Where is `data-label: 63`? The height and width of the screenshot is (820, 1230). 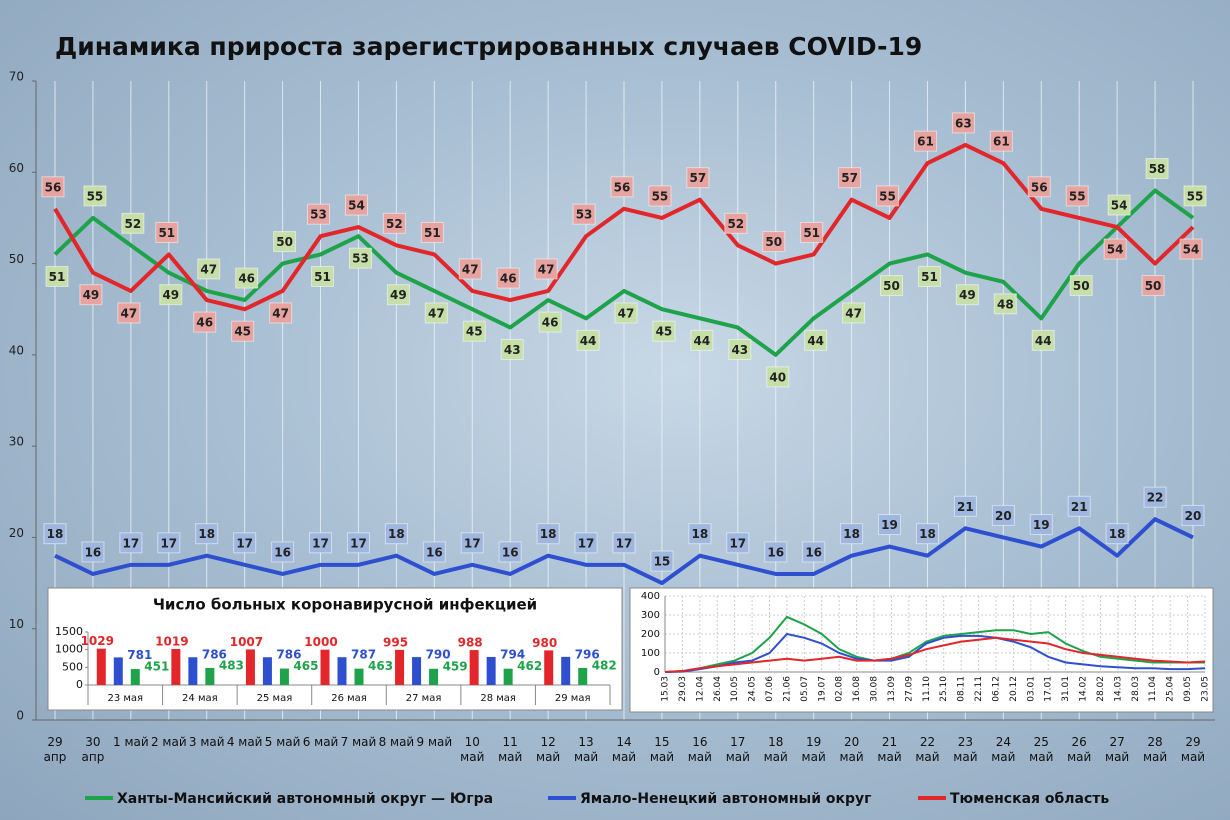
data-label: 63 is located at coordinates (963, 123).